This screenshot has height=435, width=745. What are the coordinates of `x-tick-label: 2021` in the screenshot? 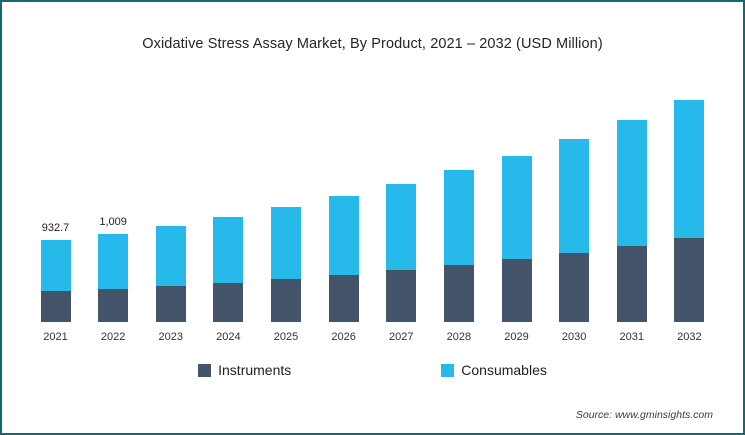 It's located at (55, 337).